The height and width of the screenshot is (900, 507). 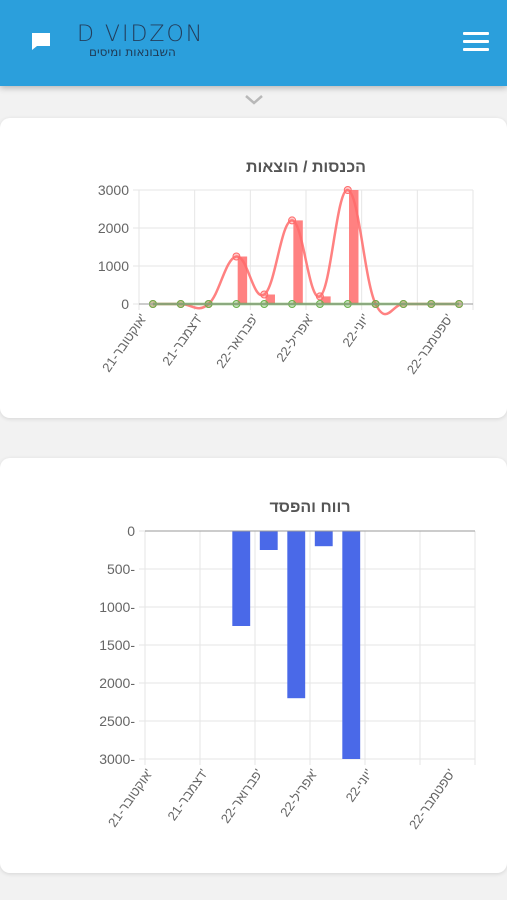 I want to click on y-tick-label: 1000, so click(x=113, y=266).